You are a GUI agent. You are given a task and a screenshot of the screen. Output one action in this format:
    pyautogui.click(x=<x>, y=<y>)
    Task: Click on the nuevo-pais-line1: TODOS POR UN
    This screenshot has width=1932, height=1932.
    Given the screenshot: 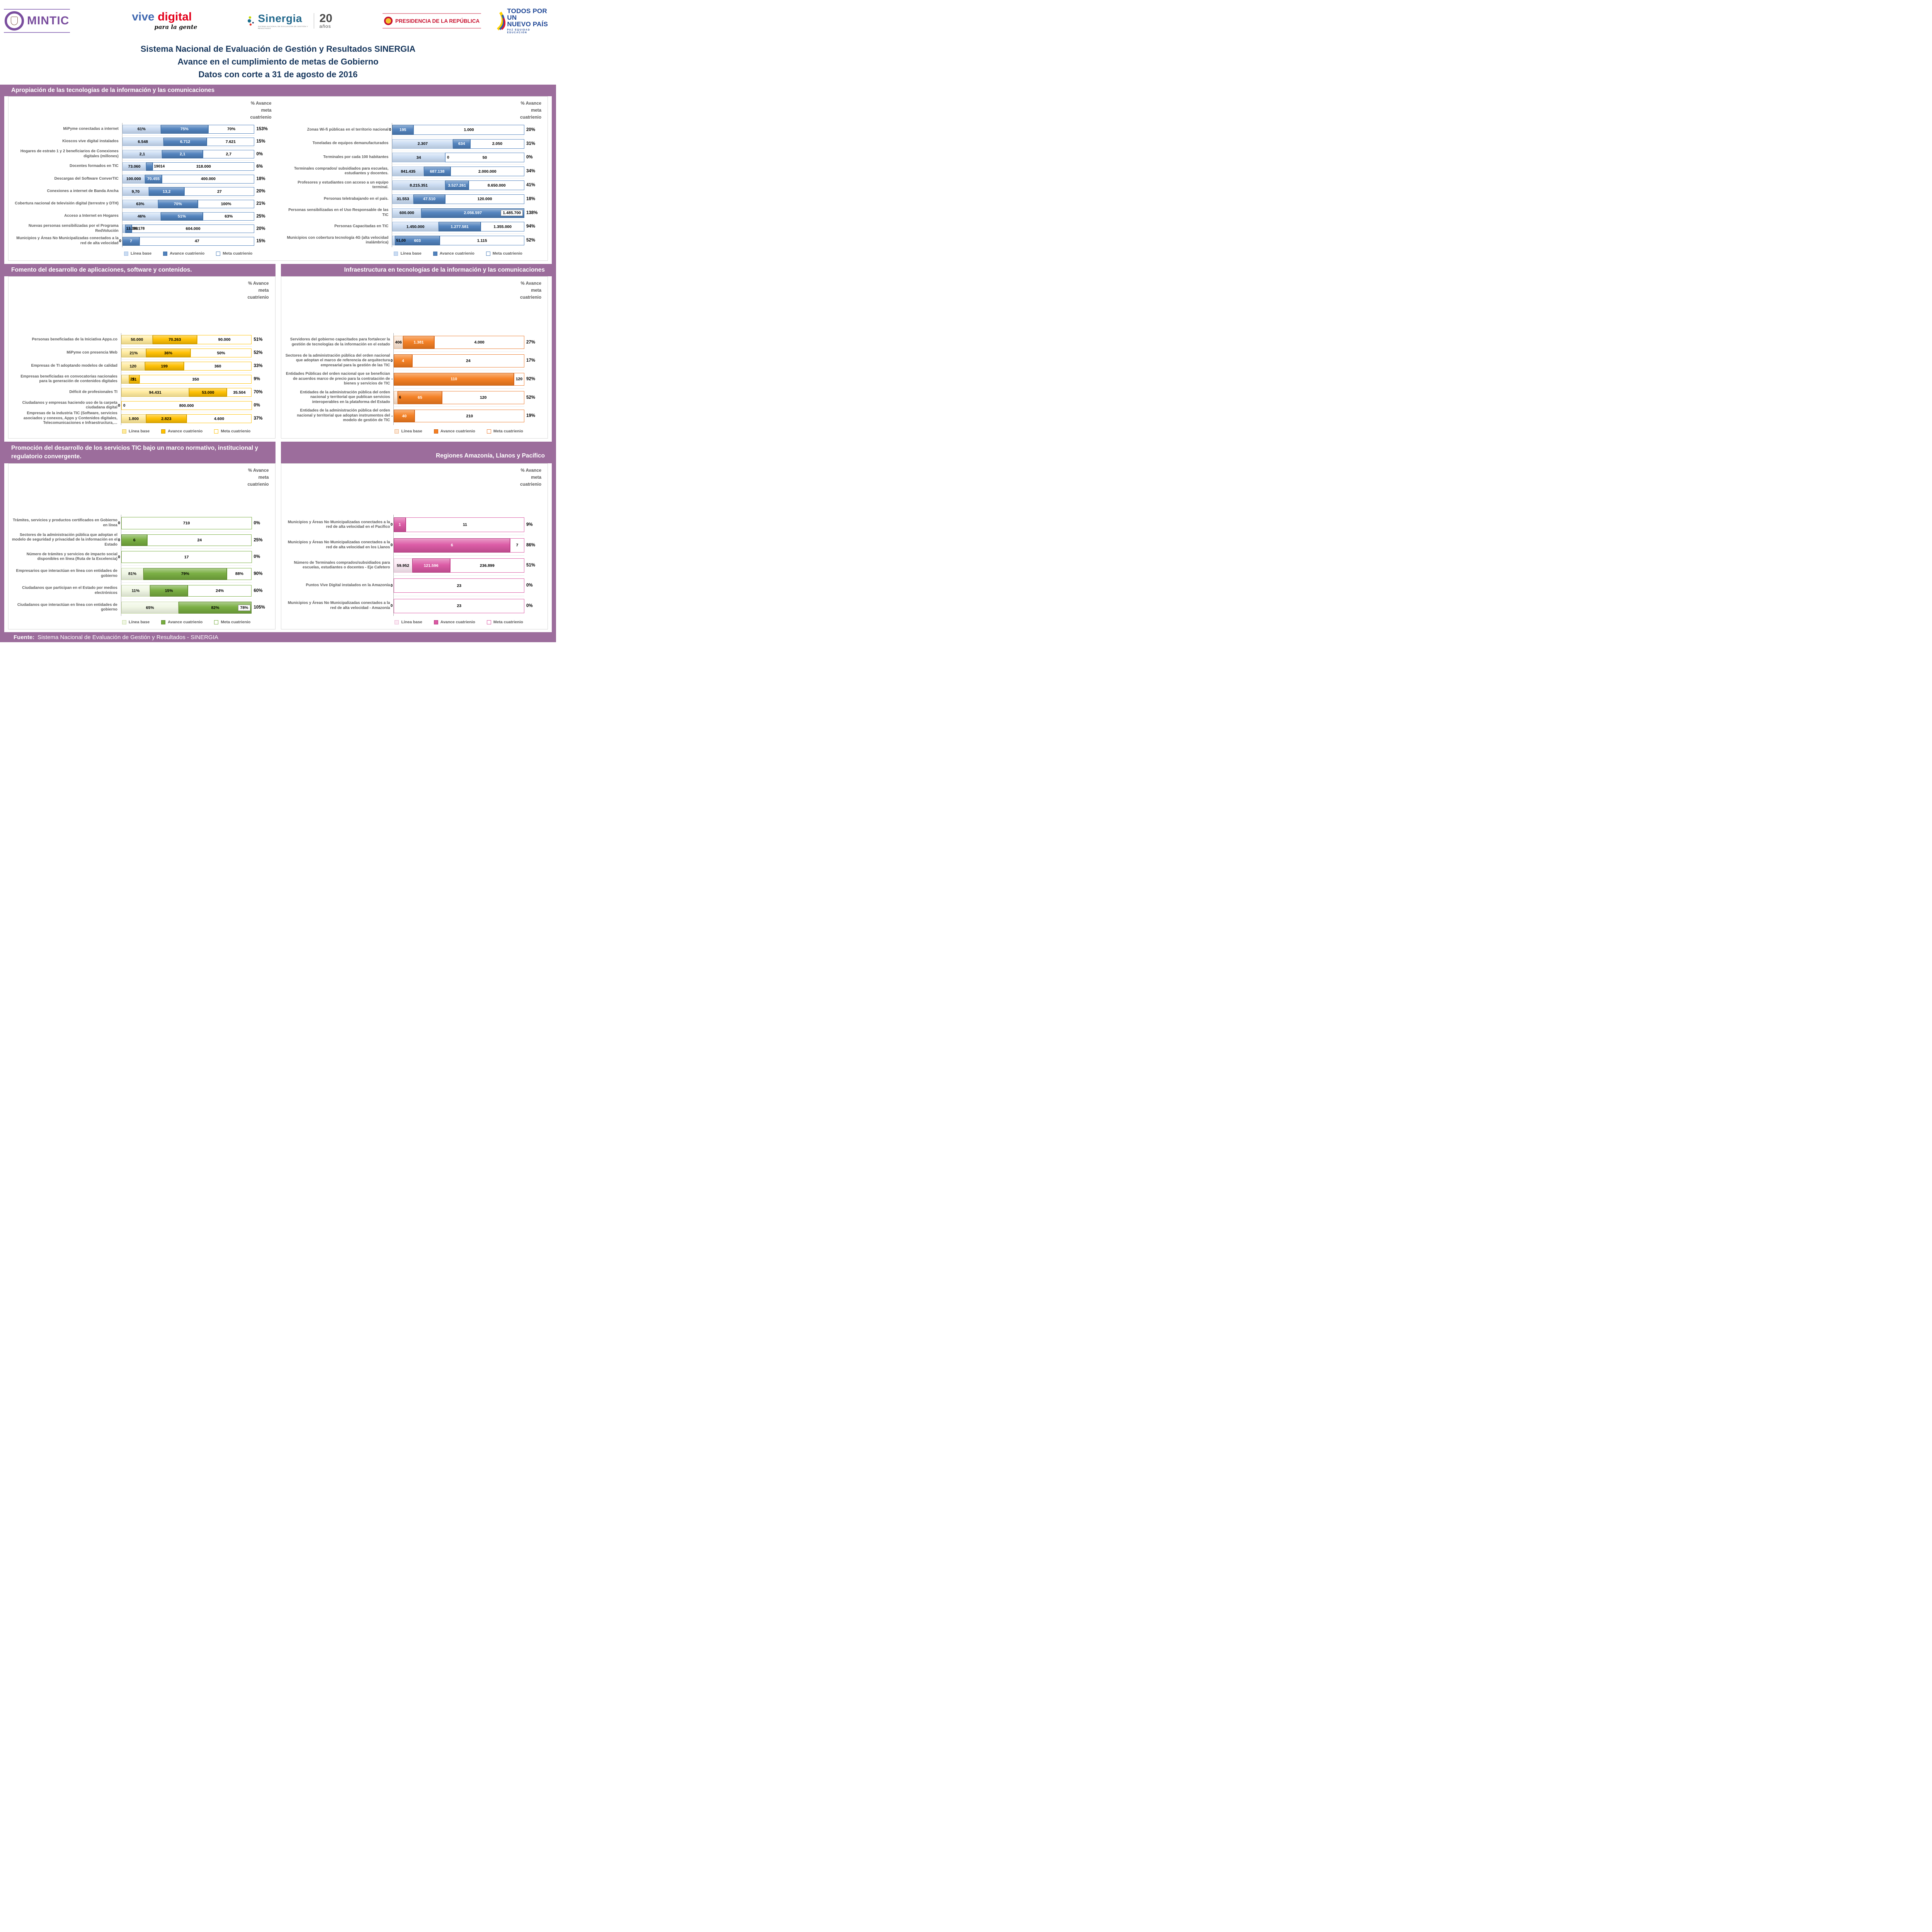 What is the action you would take?
    pyautogui.click(x=527, y=14)
    